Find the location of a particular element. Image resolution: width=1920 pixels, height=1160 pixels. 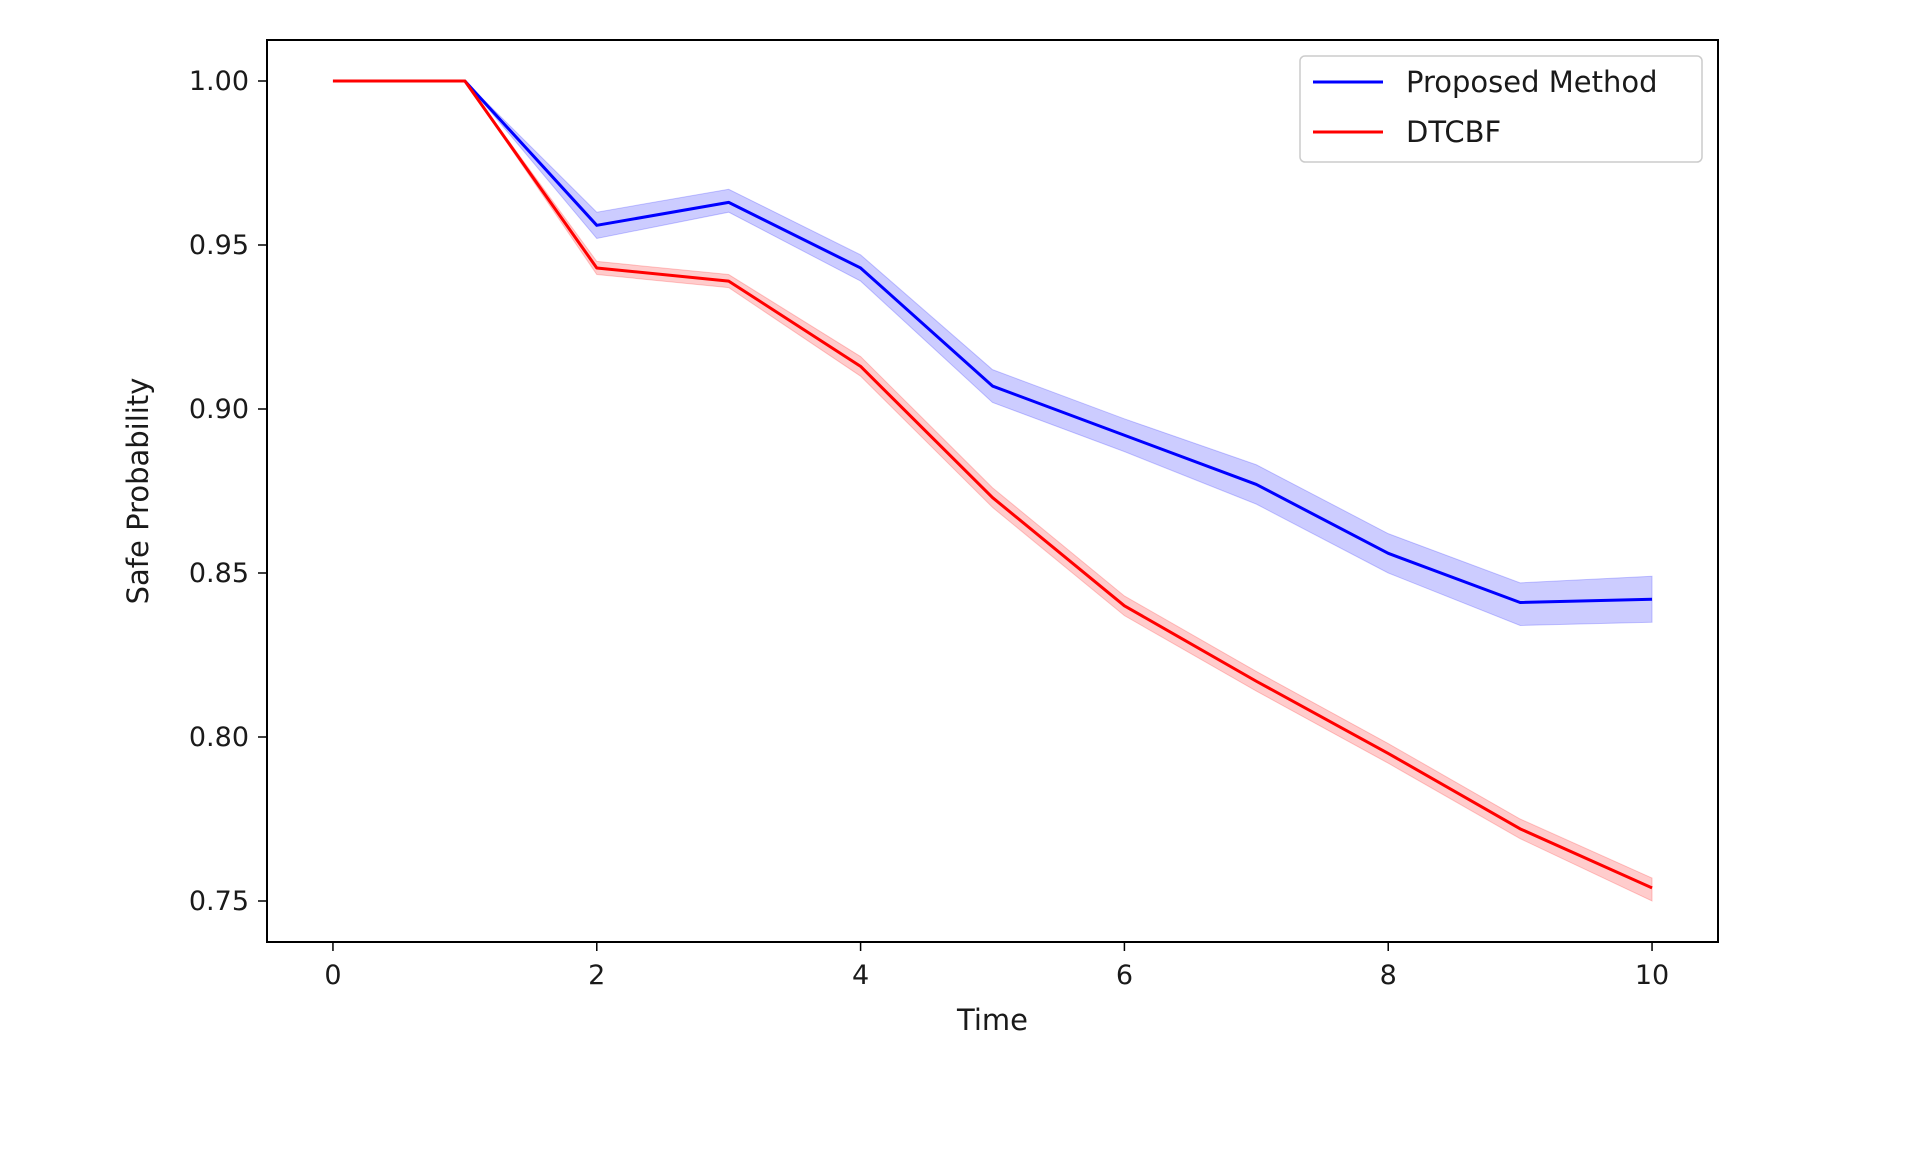

y-tick-label: 0.95 is located at coordinates (219, 245).